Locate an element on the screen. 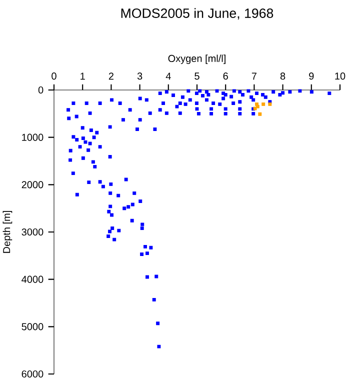 This screenshot has height=384, width=348. y-tick-label: 5000 is located at coordinates (33, 326).